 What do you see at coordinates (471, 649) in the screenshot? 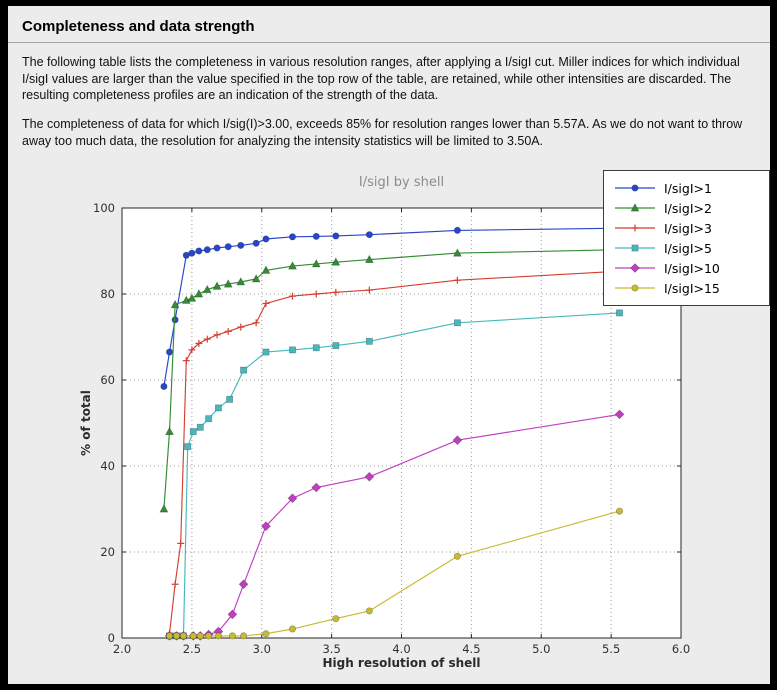
I see `x-tick-label: 4.5` at bounding box center [471, 649].